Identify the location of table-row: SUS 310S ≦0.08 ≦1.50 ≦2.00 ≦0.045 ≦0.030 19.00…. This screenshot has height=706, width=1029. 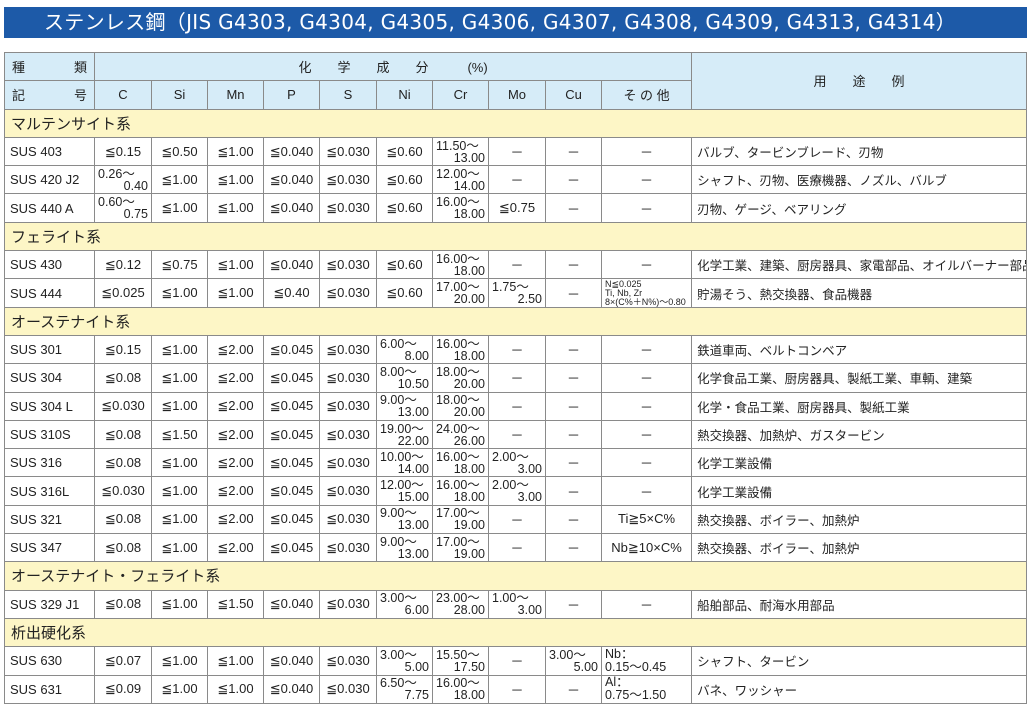
(515, 434).